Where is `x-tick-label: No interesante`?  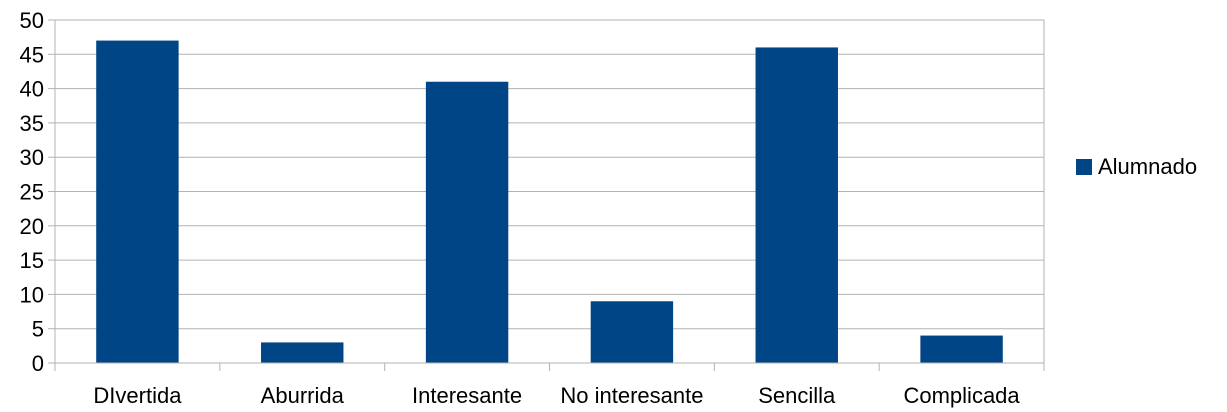 x-tick-label: No interesante is located at coordinates (631, 395).